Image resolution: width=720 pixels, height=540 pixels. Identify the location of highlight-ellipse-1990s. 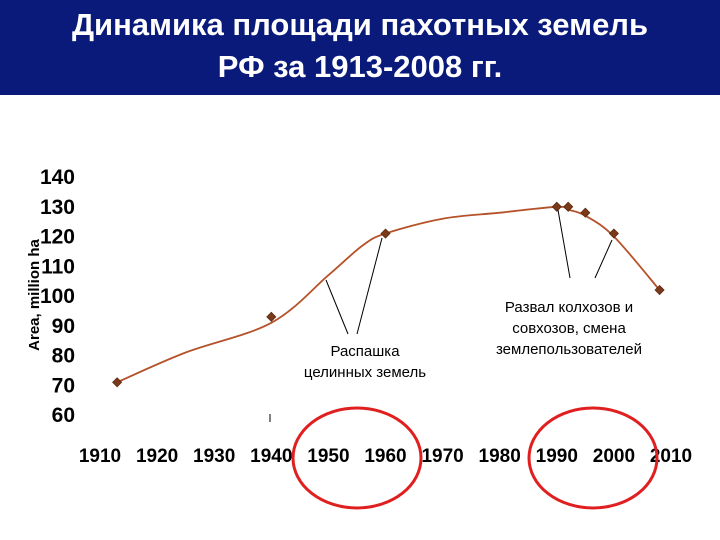
(593, 458).